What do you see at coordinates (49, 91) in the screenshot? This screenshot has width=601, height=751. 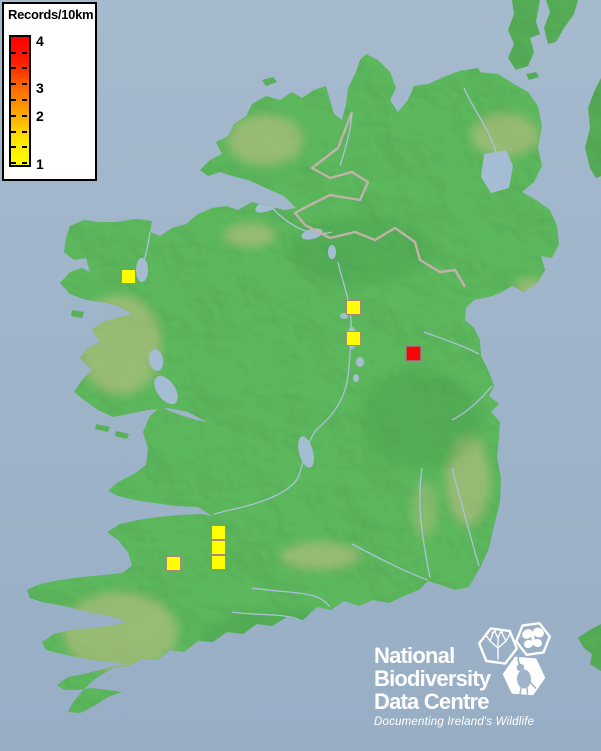 I see `legend-panel: Records/10km 4 3 2 1` at bounding box center [49, 91].